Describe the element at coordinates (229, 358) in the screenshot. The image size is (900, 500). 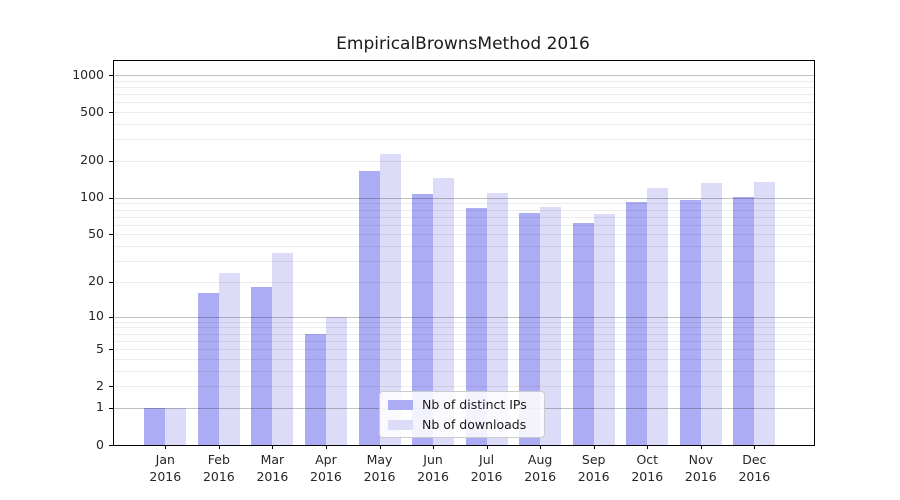
I see `bar-feb-downloads` at that location.